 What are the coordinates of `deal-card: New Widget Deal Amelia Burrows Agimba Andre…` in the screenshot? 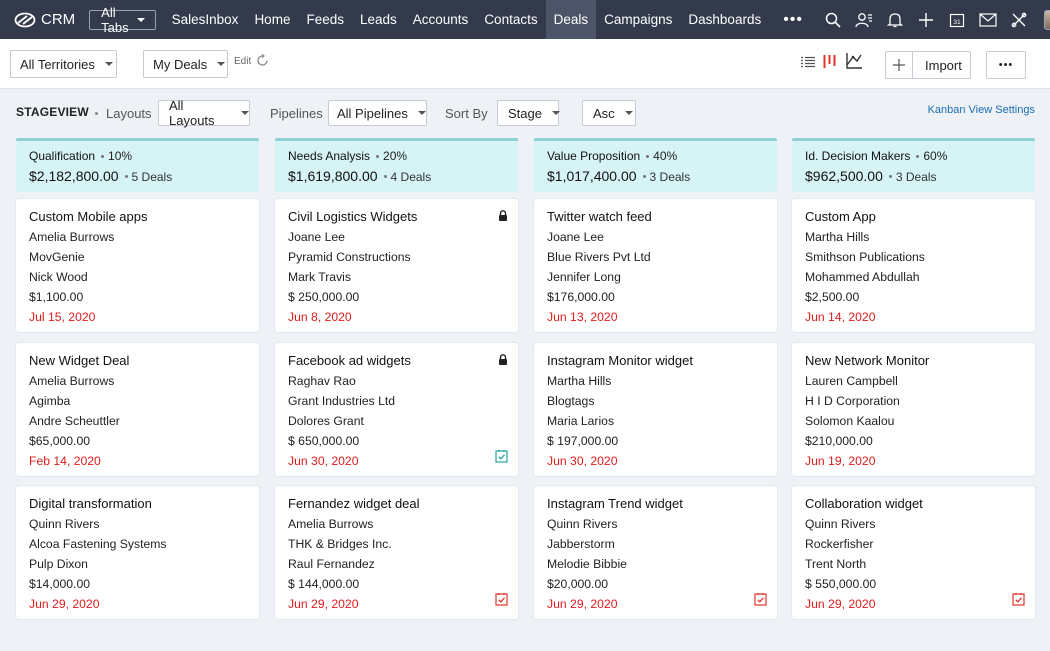 It's located at (137, 409).